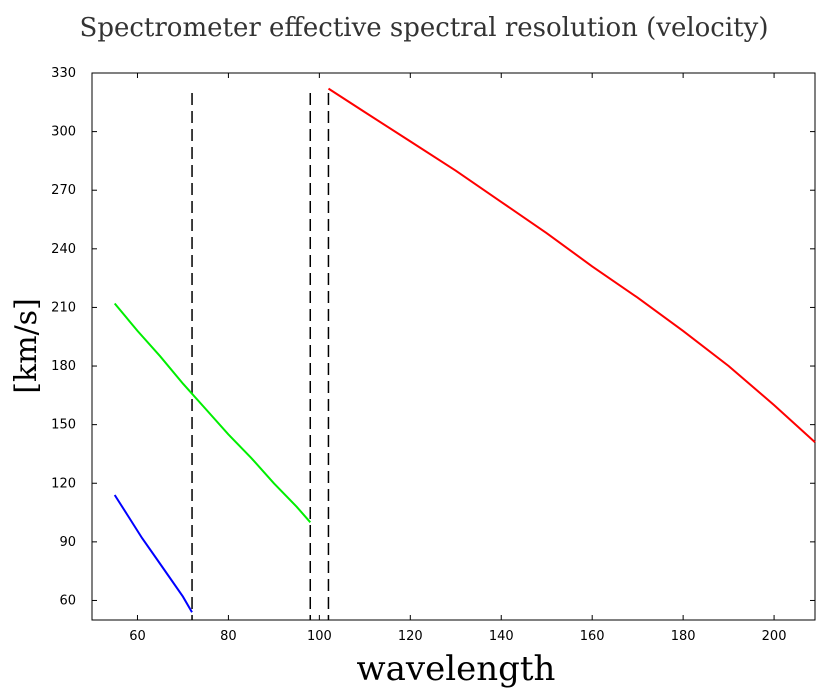  I want to click on x-axis-title: wavelength, so click(456, 669).